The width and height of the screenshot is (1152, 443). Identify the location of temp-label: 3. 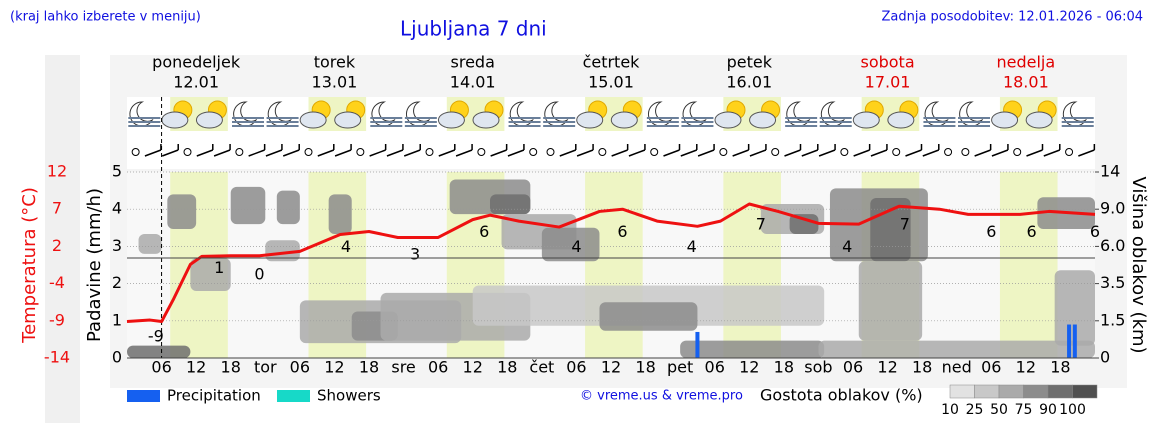
(415, 253).